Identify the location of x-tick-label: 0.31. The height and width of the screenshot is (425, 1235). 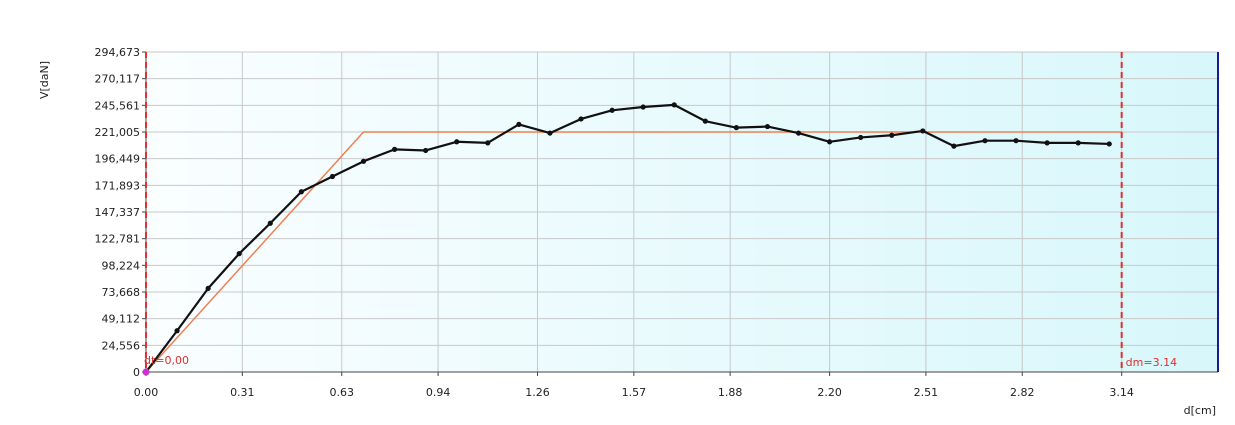
(242, 392).